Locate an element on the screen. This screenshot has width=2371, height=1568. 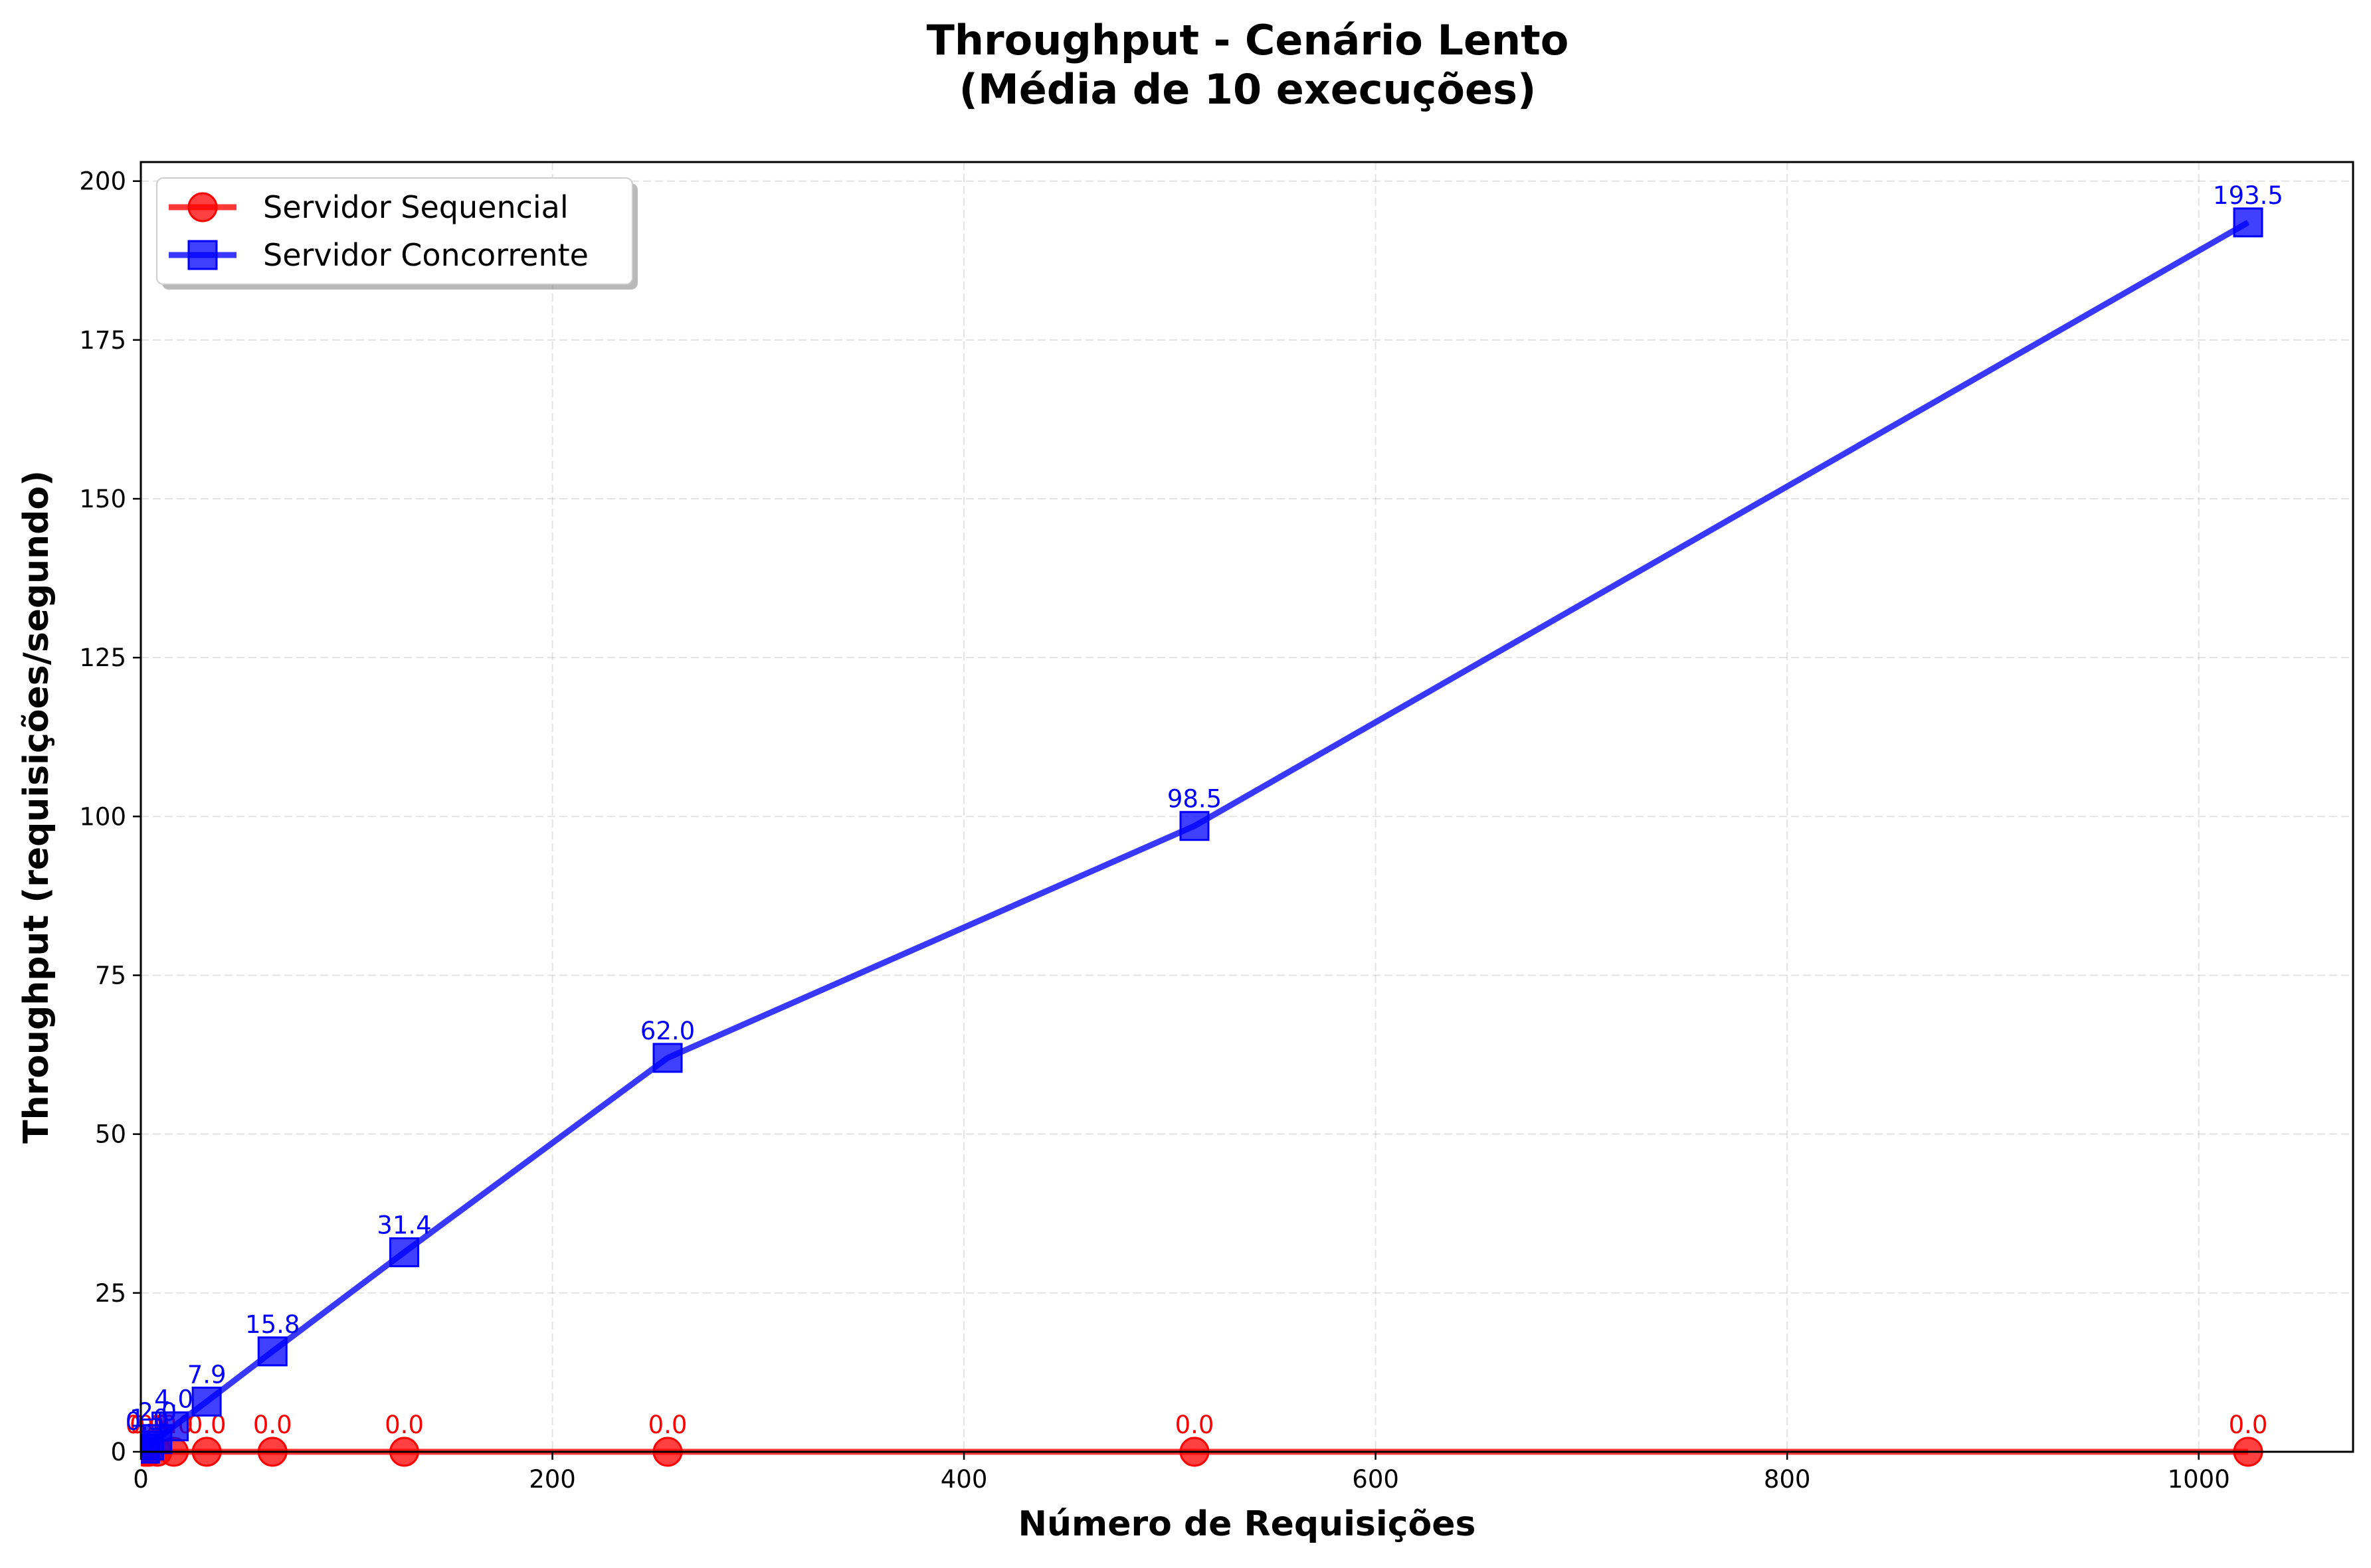
legend-box is located at coordinates (394, 231).